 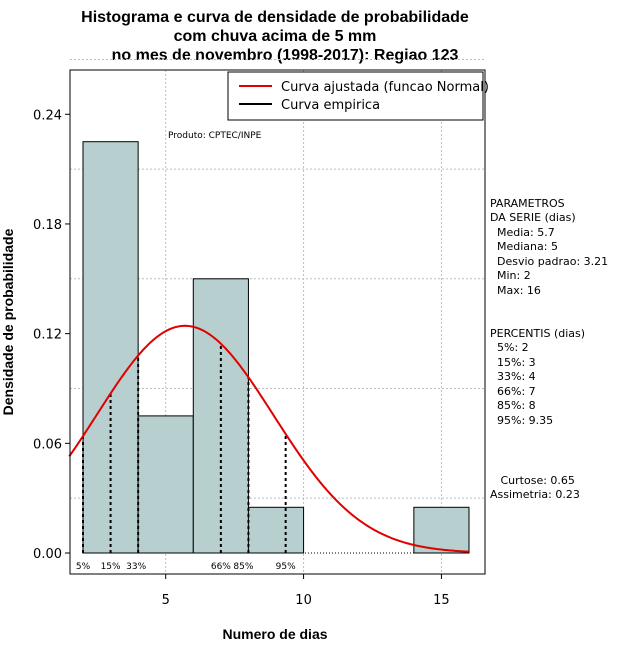 I want to click on params-media: Media: 5.7, so click(x=522, y=232).